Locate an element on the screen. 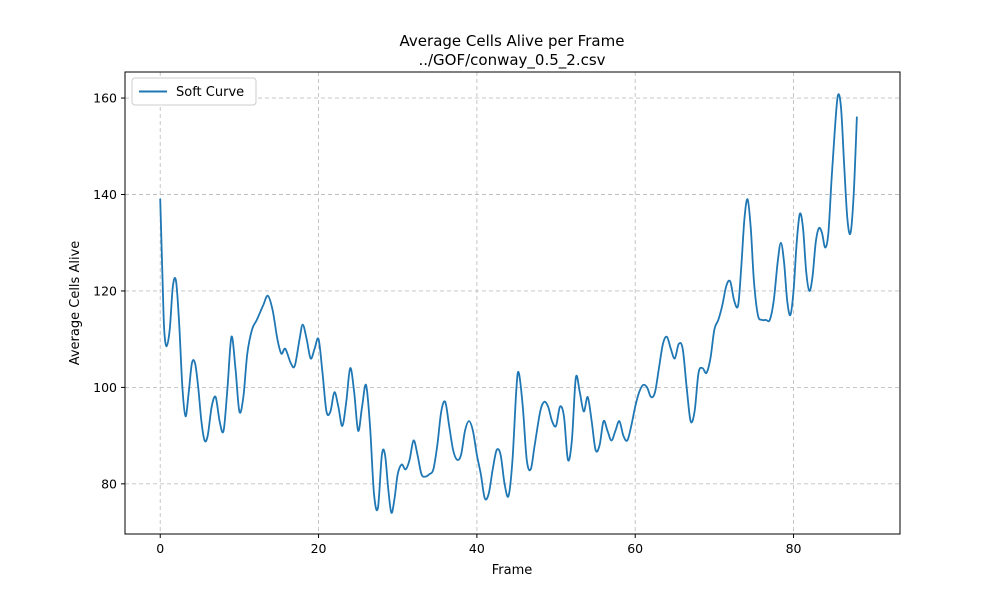 This screenshot has height=600, width=1000. y-tick-label: 80 is located at coordinates (109, 483).